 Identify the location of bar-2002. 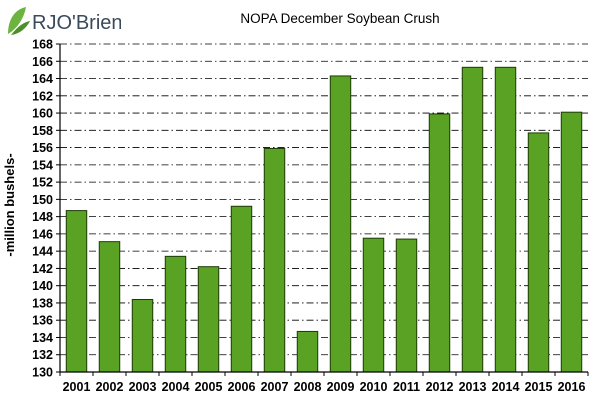
(109, 307).